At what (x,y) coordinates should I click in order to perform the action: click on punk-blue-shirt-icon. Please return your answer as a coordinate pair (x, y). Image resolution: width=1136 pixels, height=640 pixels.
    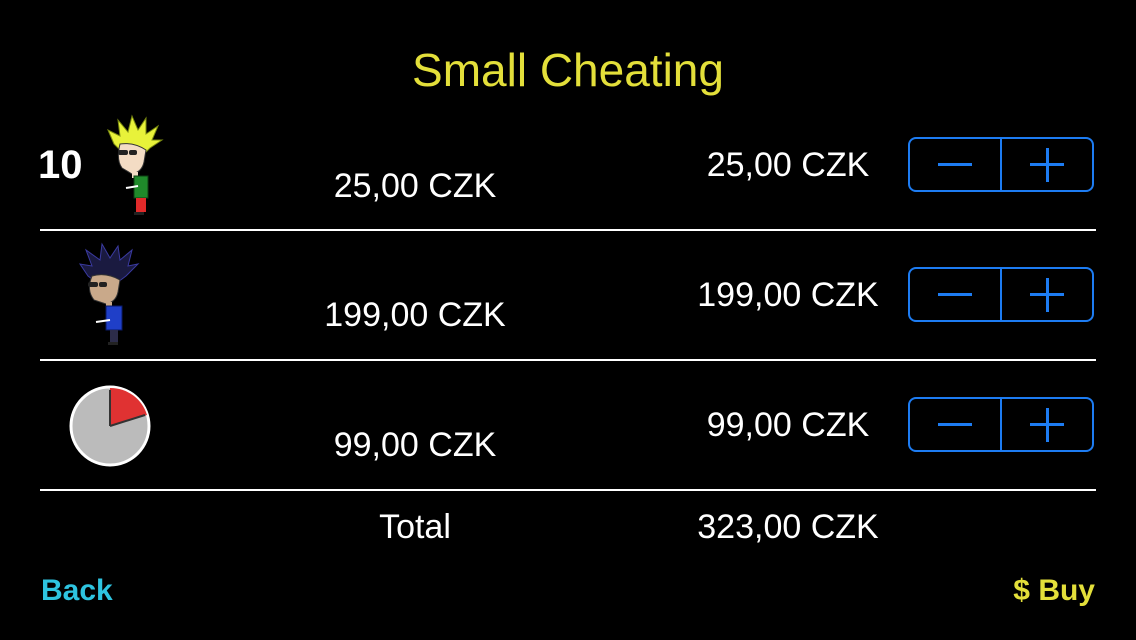
    Looking at the image, I should click on (109, 296).